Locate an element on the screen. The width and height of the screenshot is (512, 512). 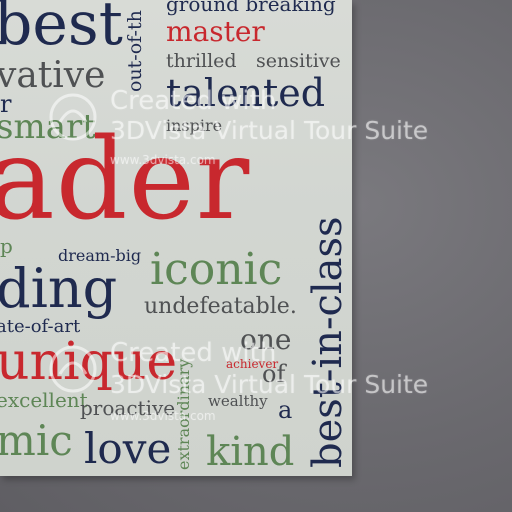
word-talented: talented is located at coordinates (246, 93).